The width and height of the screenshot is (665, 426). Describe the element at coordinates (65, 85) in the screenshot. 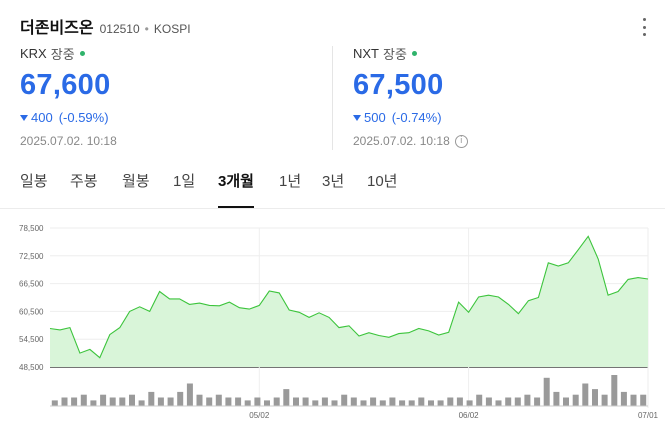

I see `krx-price: 67,600` at that location.